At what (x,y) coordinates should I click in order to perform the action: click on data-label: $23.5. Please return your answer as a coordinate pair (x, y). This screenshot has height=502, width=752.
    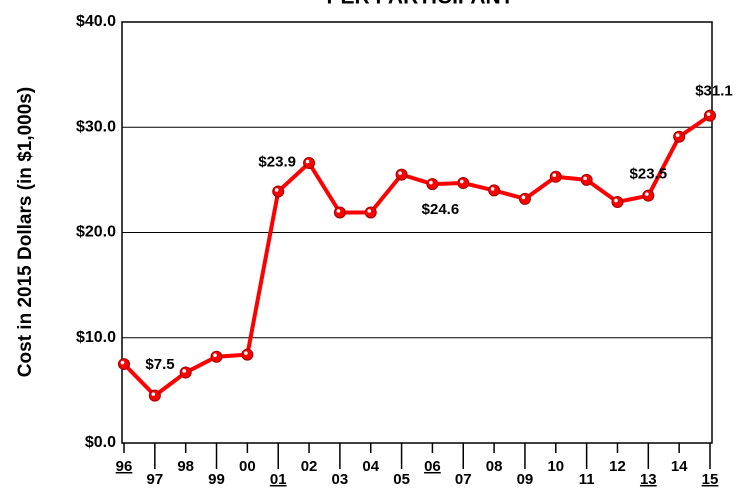
    Looking at the image, I should click on (649, 174).